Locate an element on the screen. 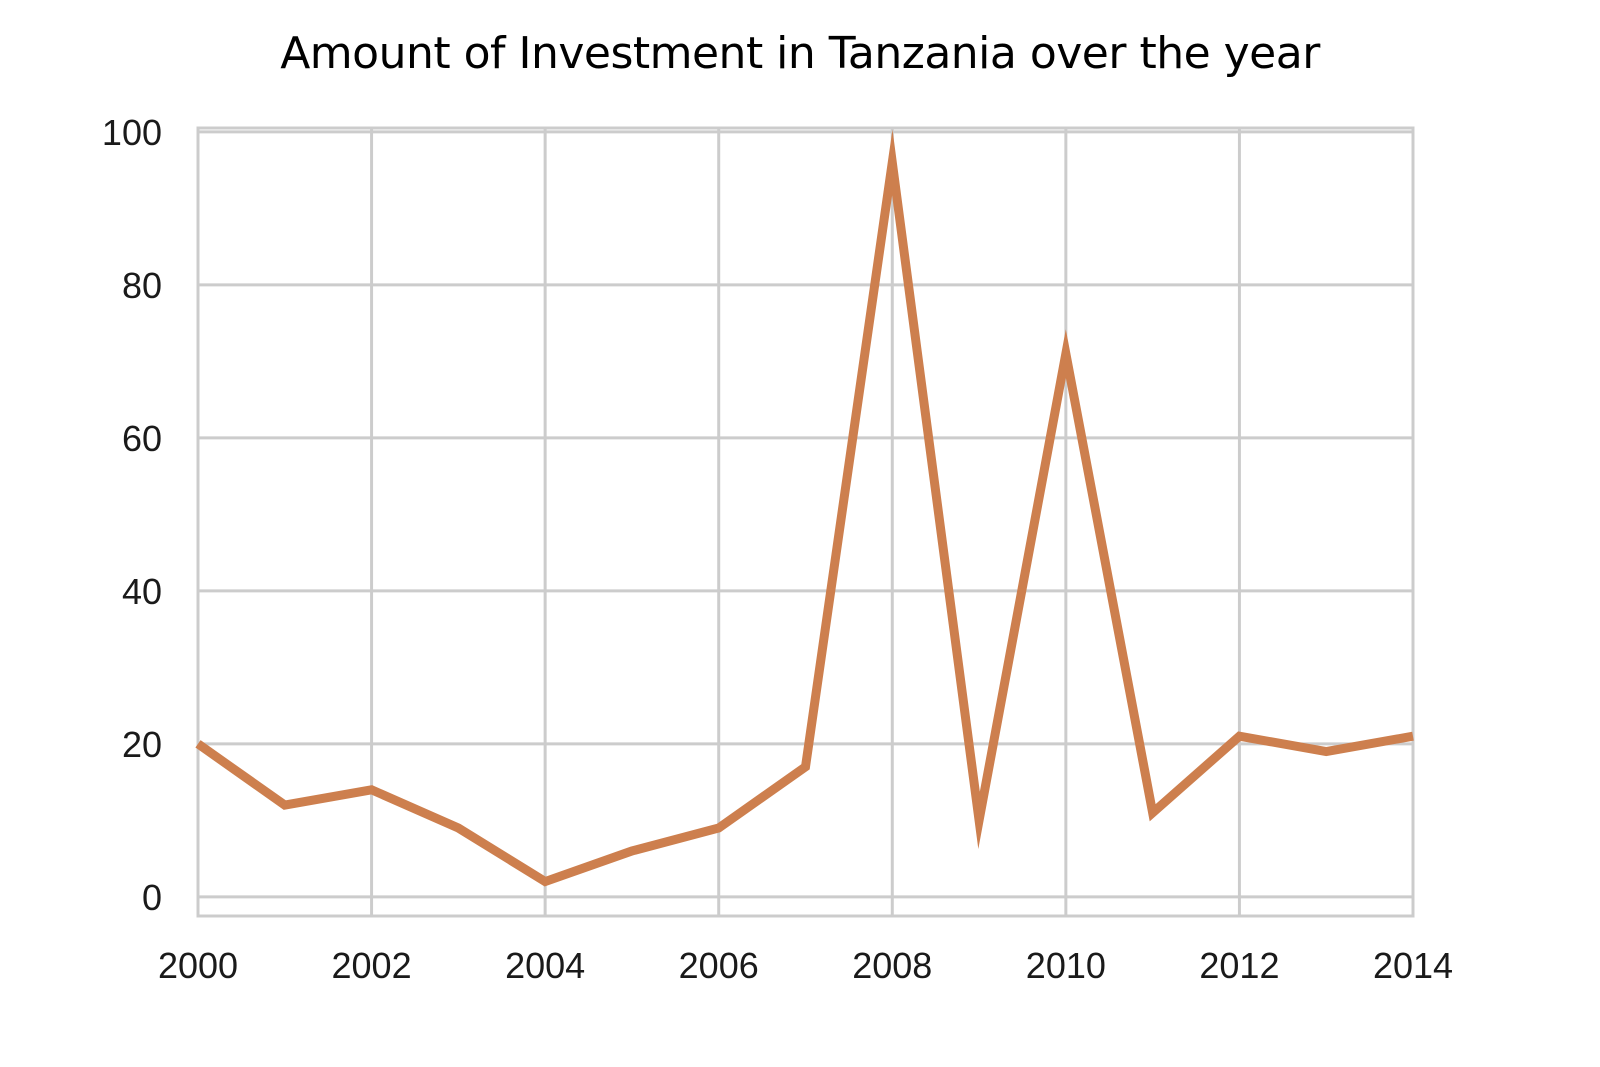  y-tick-label: 80 is located at coordinates (142, 285).